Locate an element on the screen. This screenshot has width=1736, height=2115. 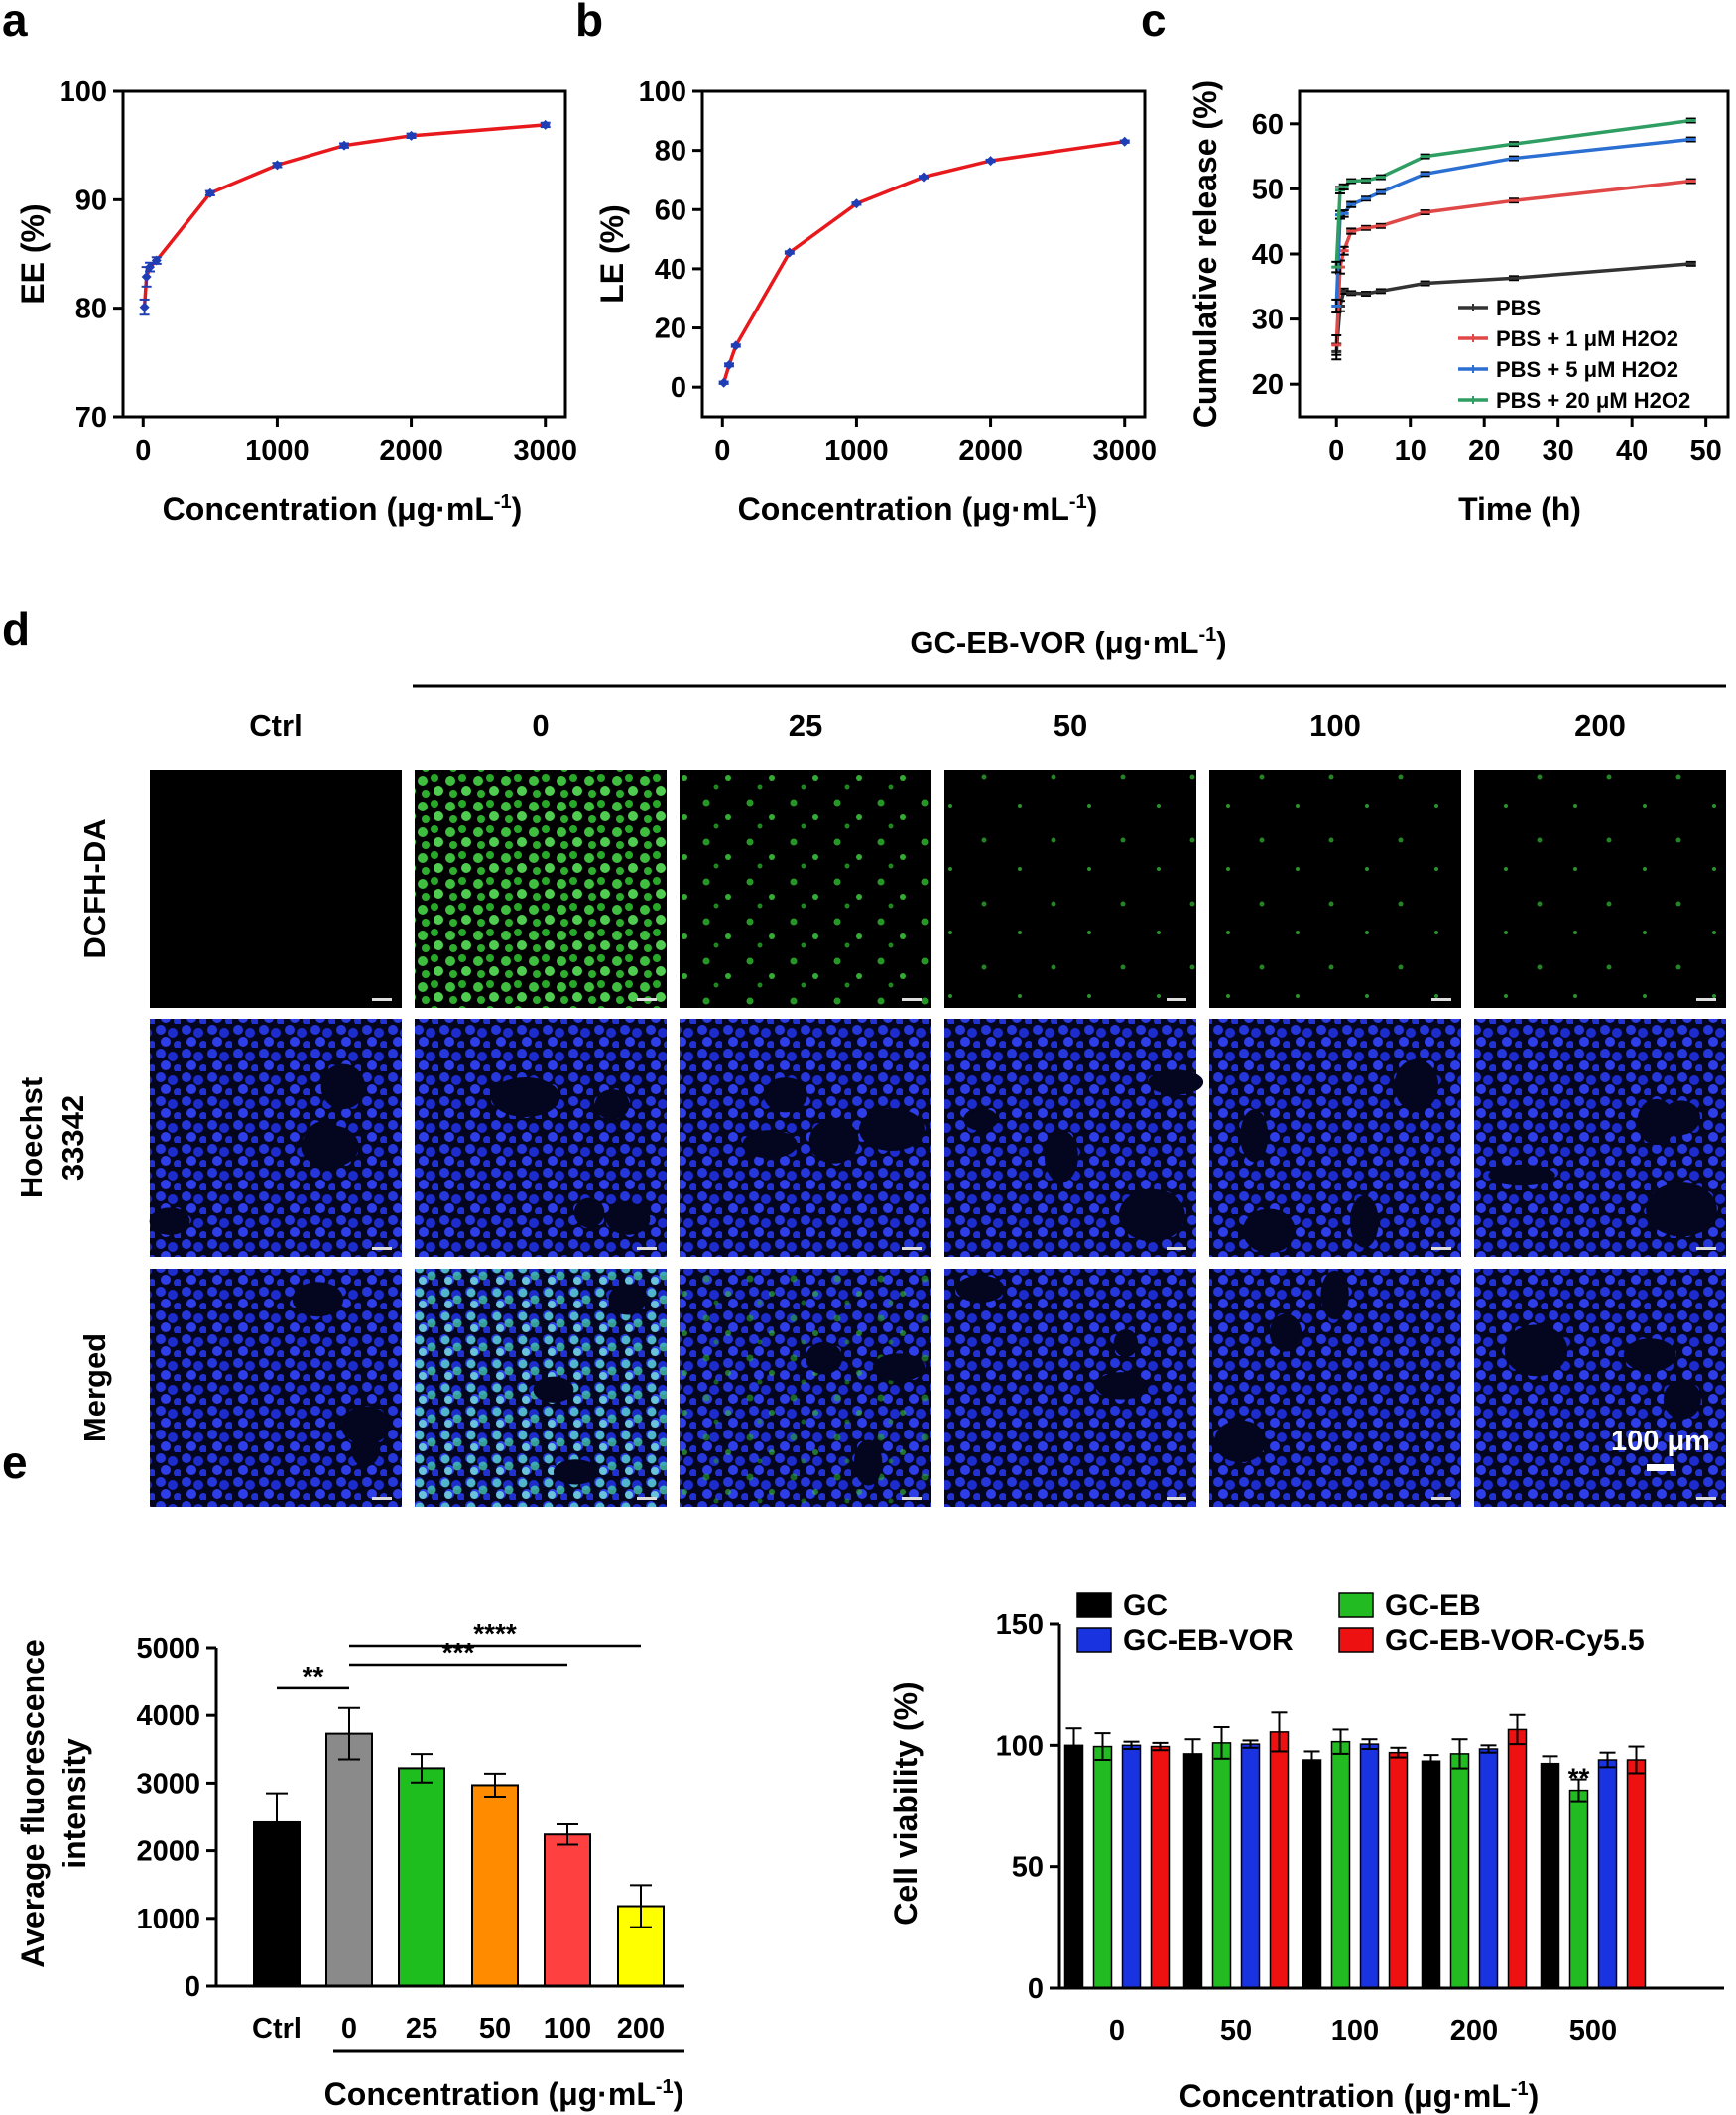
chart-b-ytick-label: 40 is located at coordinates (670, 270).